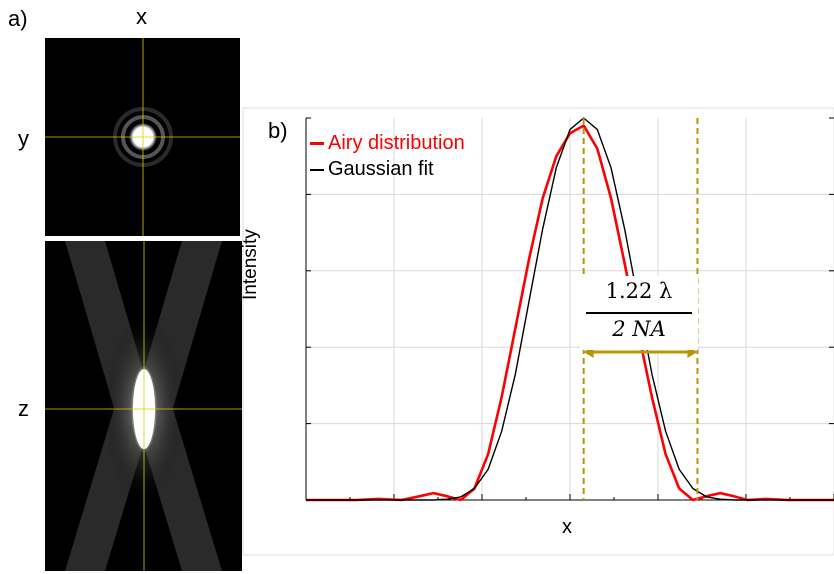 The width and height of the screenshot is (834, 574). Describe the element at coordinates (23, 138) in the screenshot. I see `panel-a-y-label: y` at that location.